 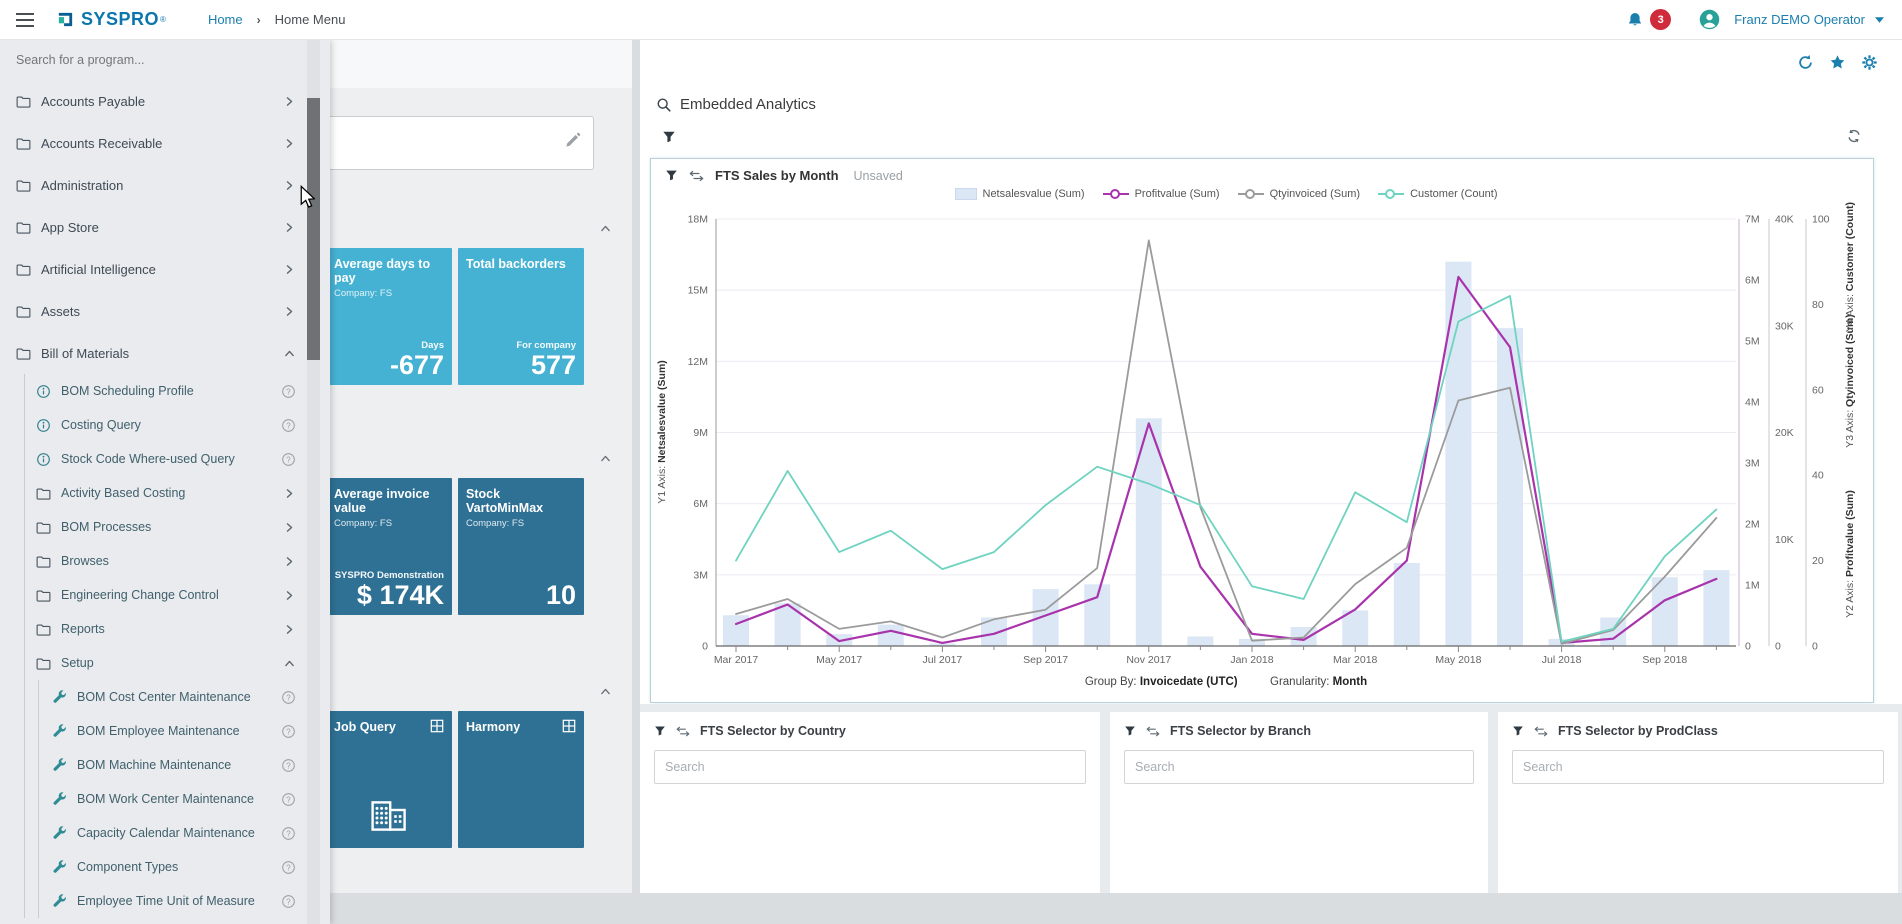 I want to click on sidebar-item: Stock Code Where-used Query?, so click(x=165, y=459).